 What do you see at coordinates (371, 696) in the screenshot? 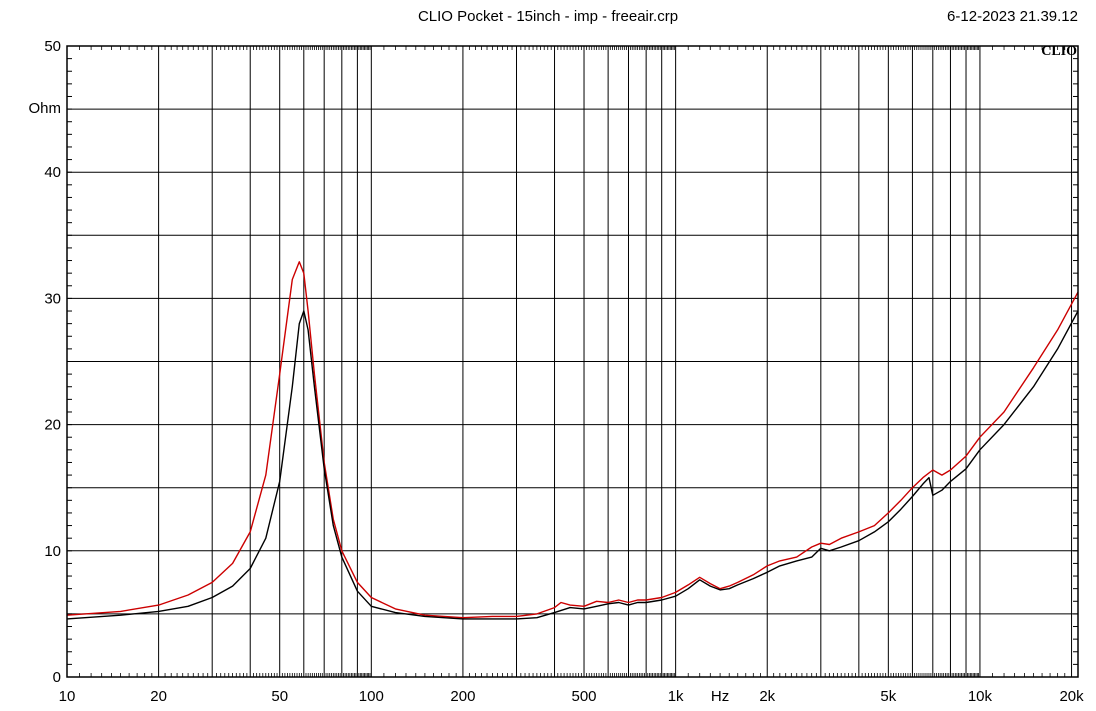
I see `x-tick-label: 100` at bounding box center [371, 696].